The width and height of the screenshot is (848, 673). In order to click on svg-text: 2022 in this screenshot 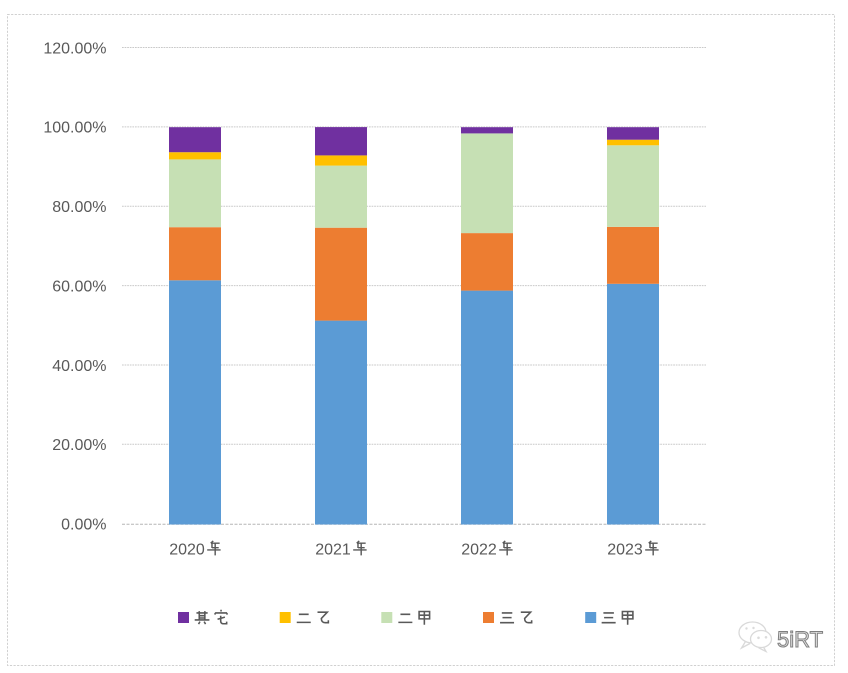, I will do `click(479, 550)`.